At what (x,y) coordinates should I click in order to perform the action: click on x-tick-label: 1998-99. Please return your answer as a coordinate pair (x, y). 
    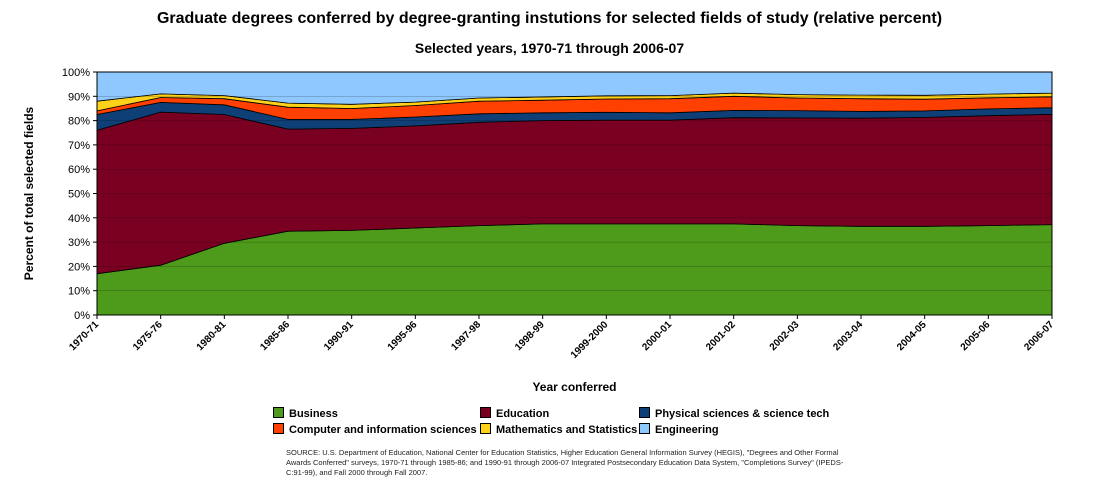
    Looking at the image, I should click on (530, 336).